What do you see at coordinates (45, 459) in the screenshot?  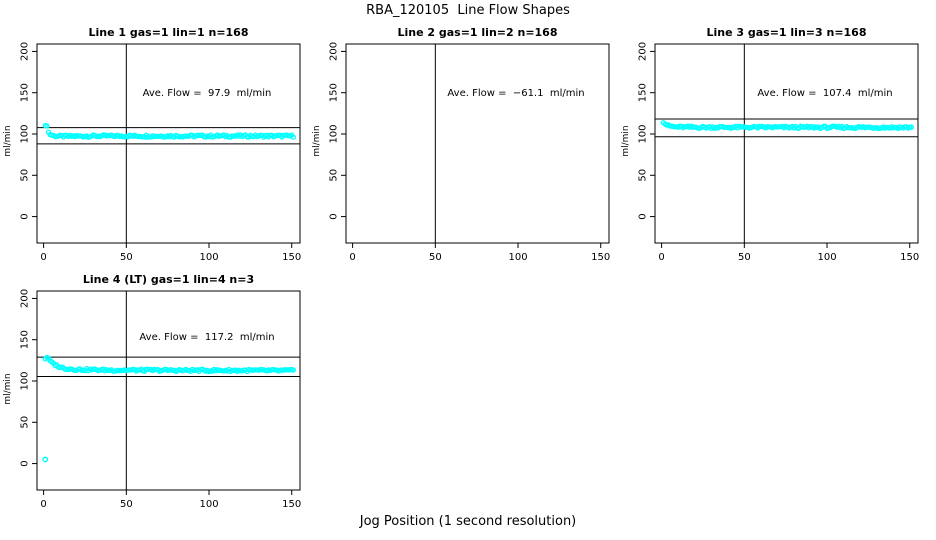 I see `outlier-point` at bounding box center [45, 459].